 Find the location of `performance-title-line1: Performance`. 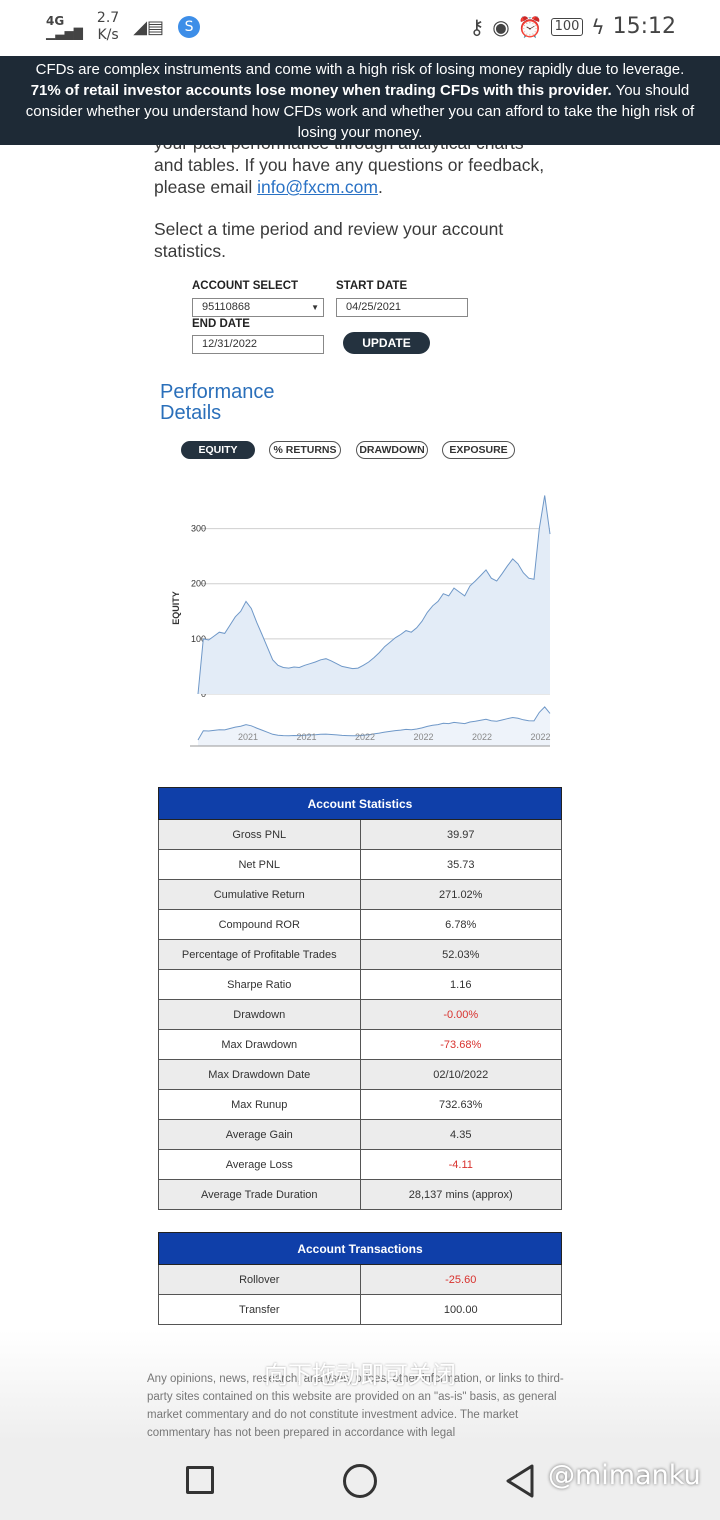

performance-title-line1: Performance is located at coordinates (217, 392).